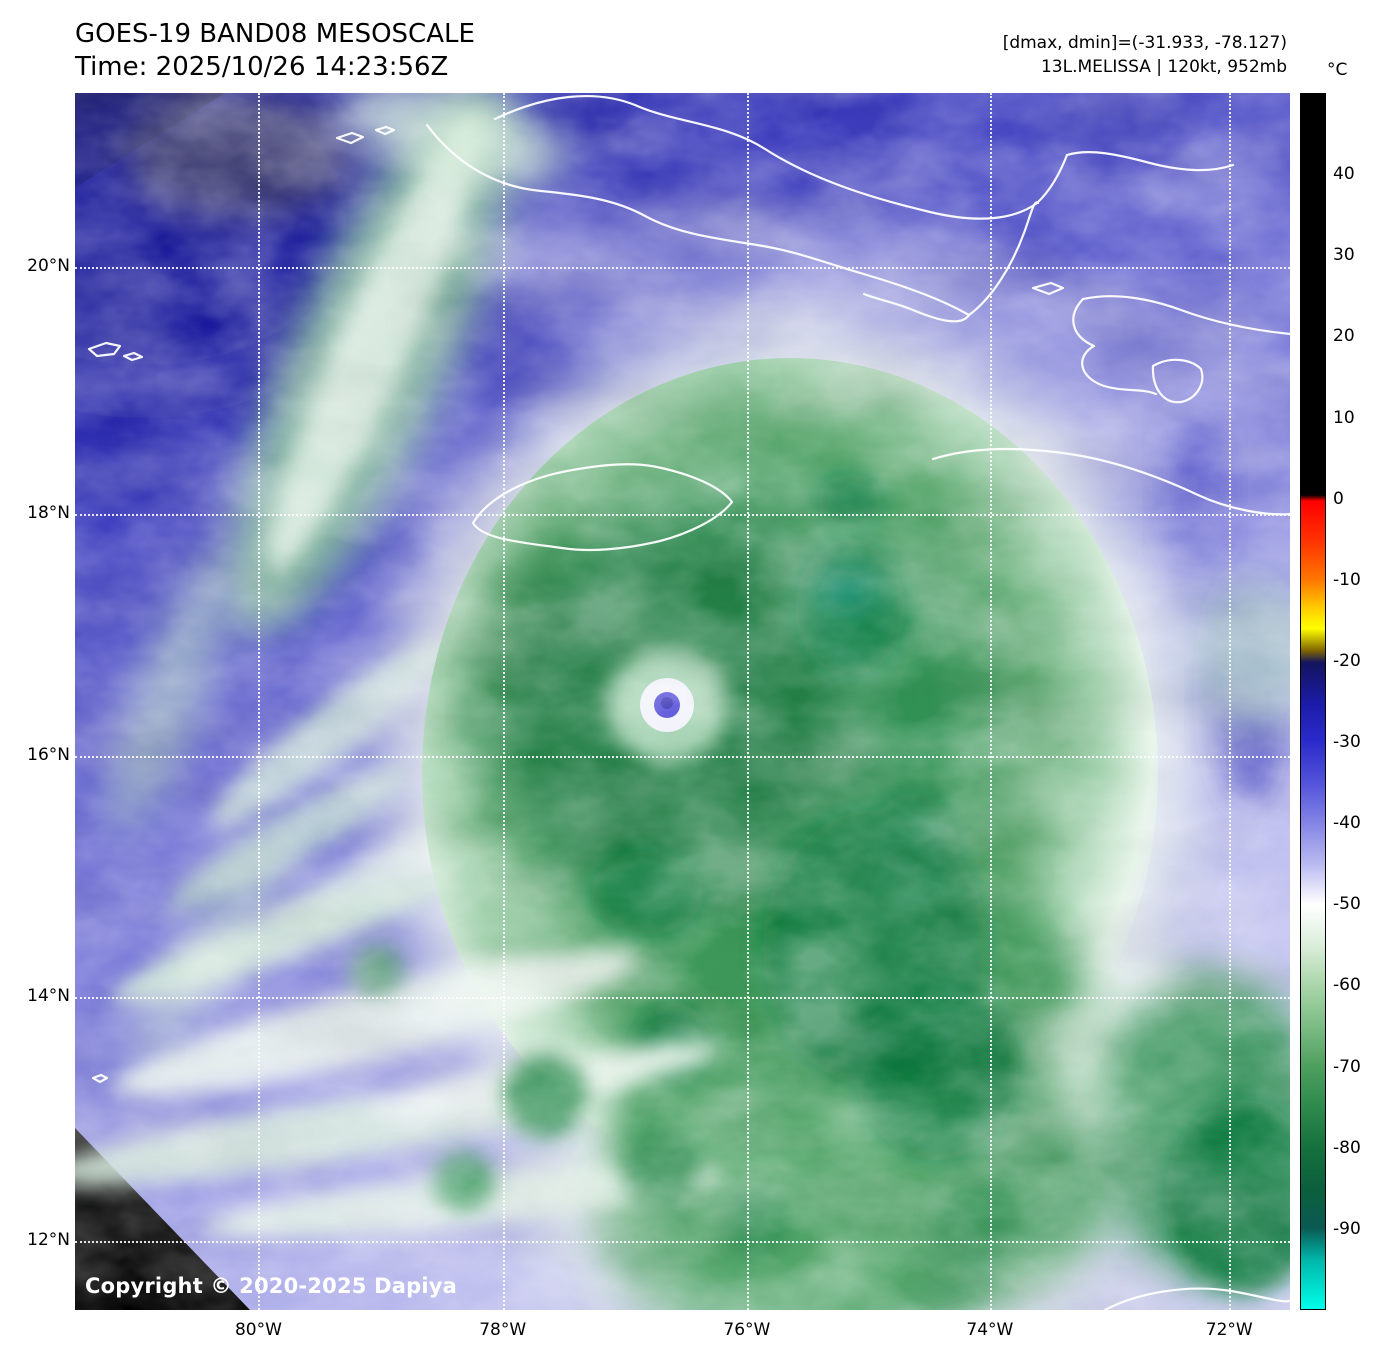  What do you see at coordinates (1344, 174) in the screenshot?
I see `colorbar-tick-label: 40` at bounding box center [1344, 174].